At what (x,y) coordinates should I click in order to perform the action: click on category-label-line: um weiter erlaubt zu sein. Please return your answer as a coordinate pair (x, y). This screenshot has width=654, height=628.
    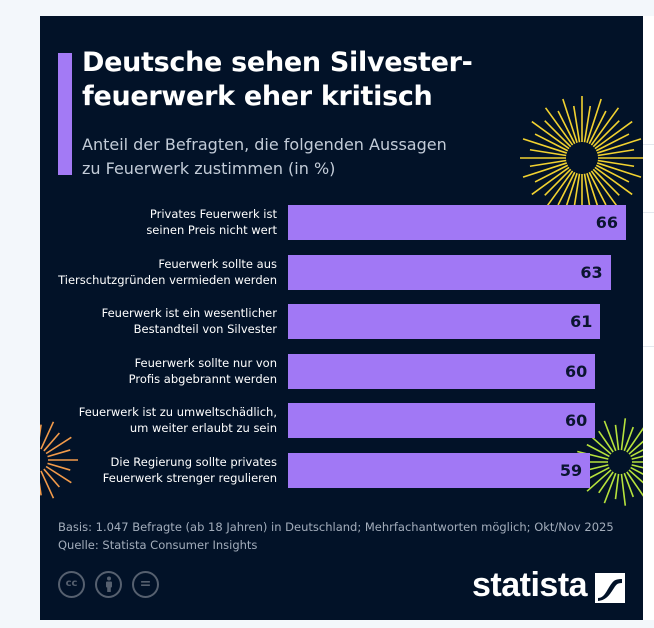
    Looking at the image, I should click on (203, 428).